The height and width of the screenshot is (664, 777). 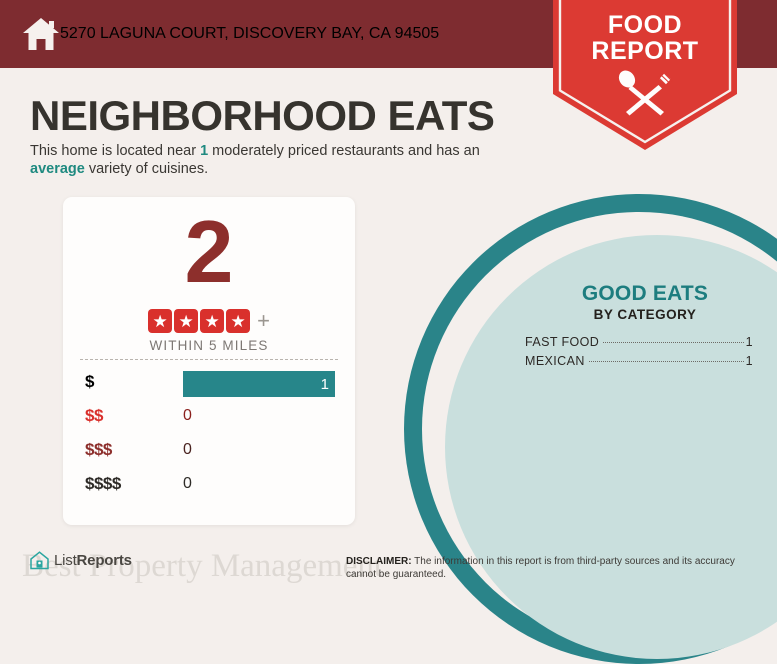 I want to click on price-row: $$$ 0, so click(x=209, y=454).